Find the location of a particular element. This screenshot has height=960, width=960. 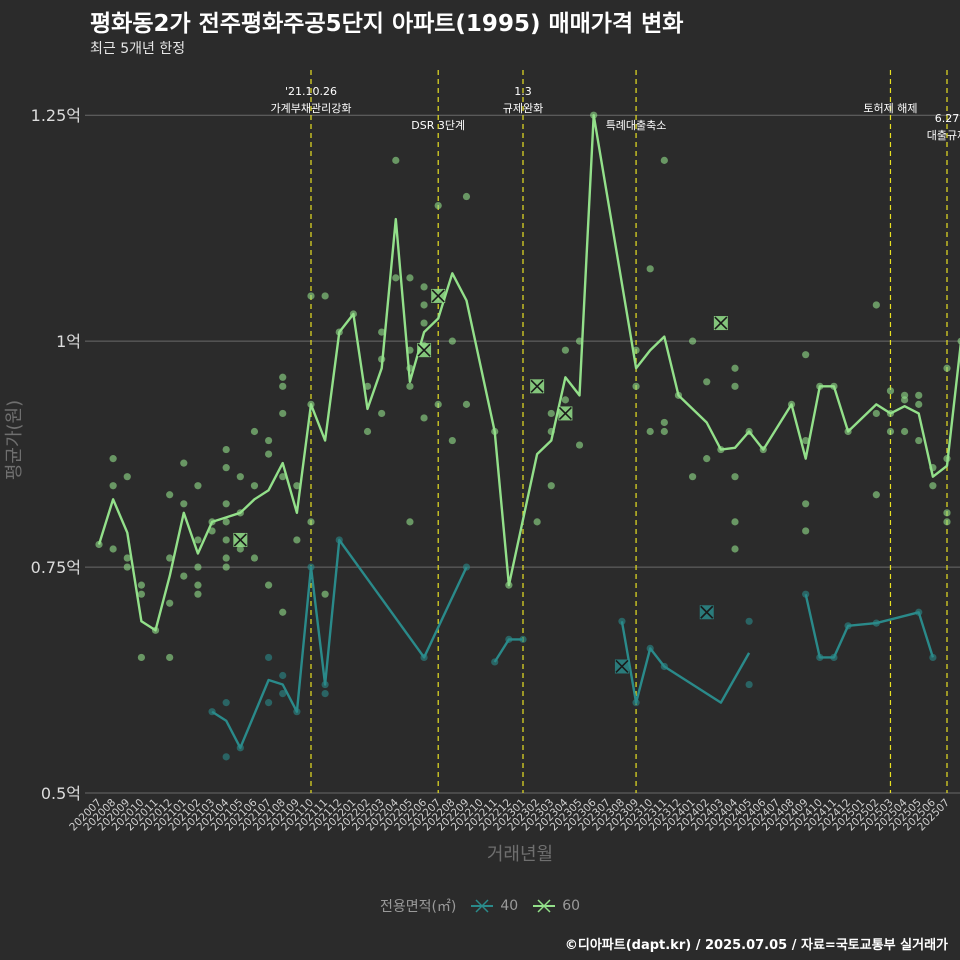

legend-60-swatch is located at coordinates (544, 906).